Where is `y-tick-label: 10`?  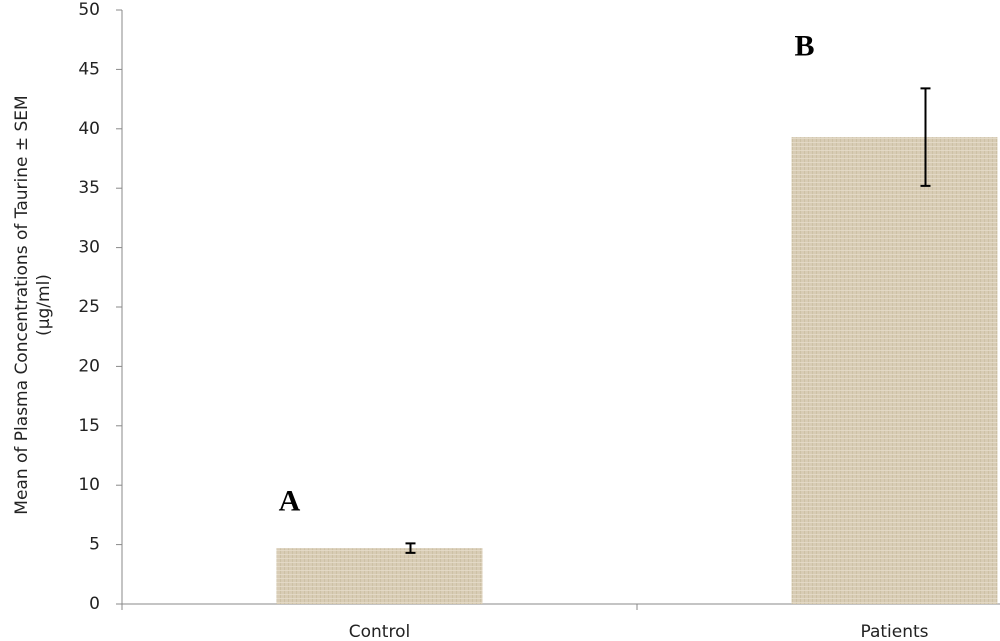
y-tick-label: 10 is located at coordinates (89, 485).